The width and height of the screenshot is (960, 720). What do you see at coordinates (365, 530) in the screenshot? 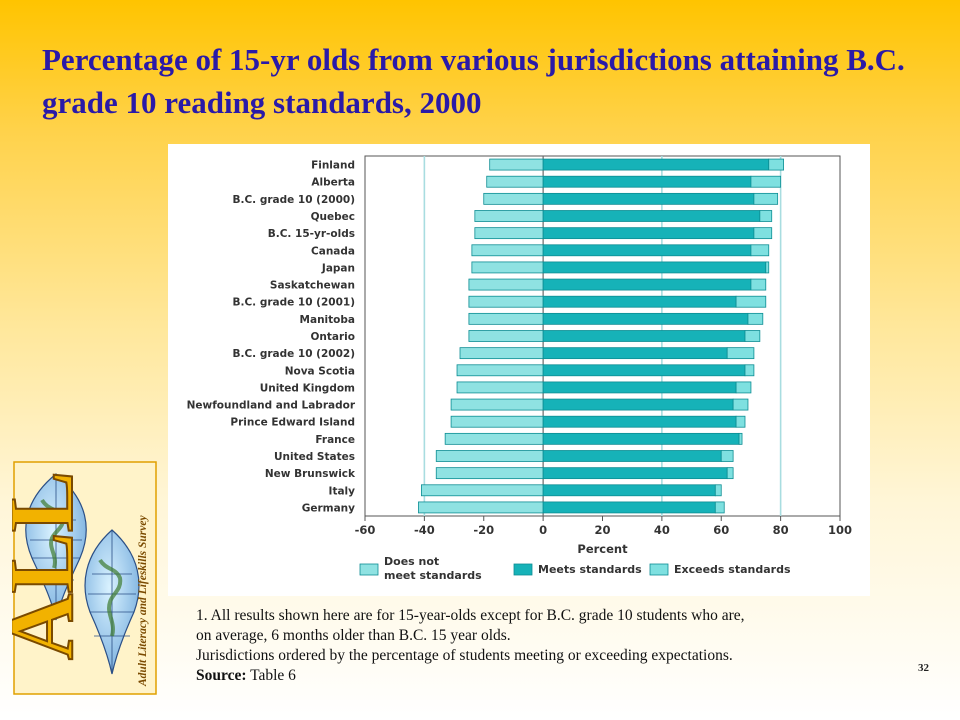
I see `x-tick-label: -60` at bounding box center [365, 530].